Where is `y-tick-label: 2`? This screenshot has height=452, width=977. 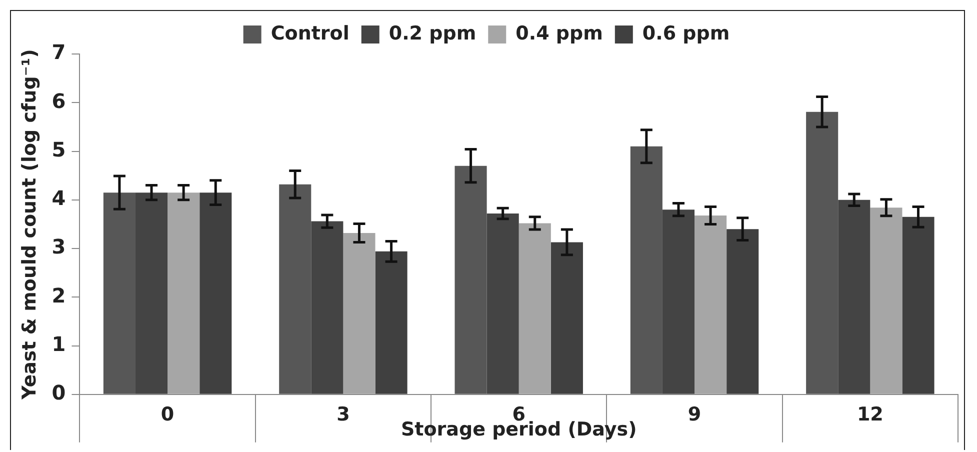
y-tick-label: 2 is located at coordinates (59, 295).